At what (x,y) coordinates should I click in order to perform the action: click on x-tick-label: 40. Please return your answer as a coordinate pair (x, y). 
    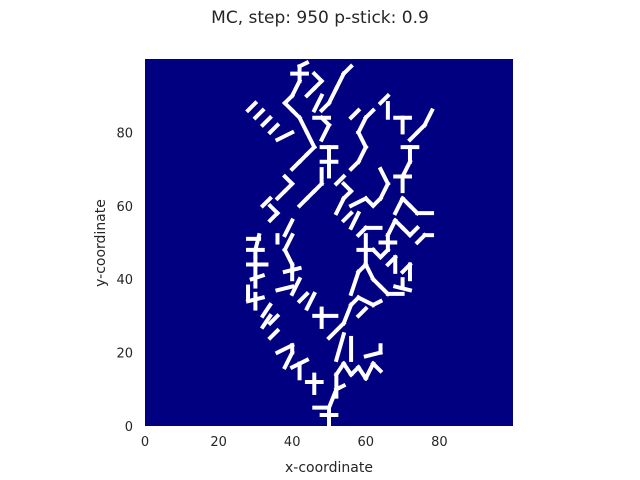
    Looking at the image, I should click on (292, 442).